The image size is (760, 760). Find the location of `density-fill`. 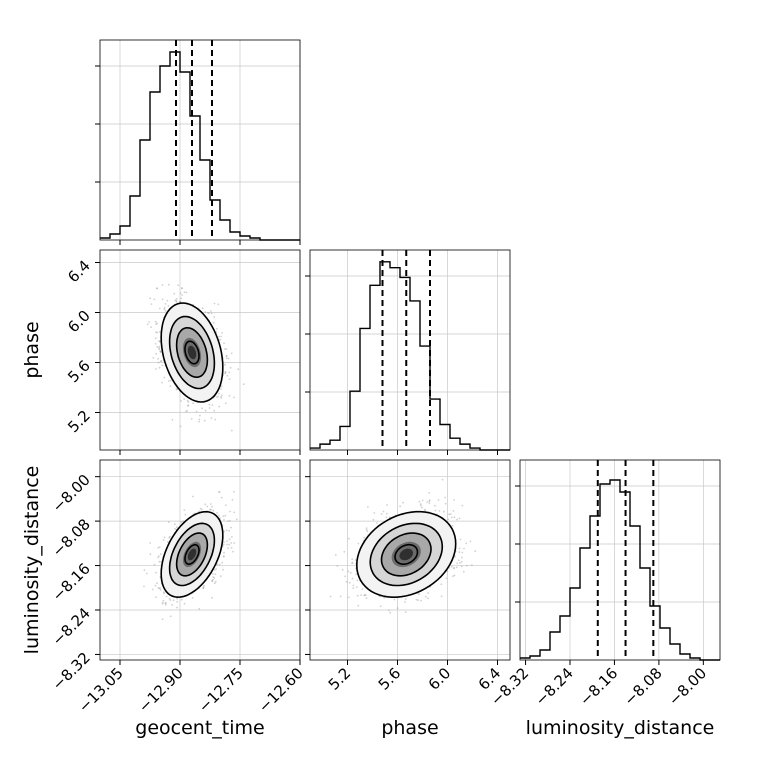

density-fill is located at coordinates (192, 352).